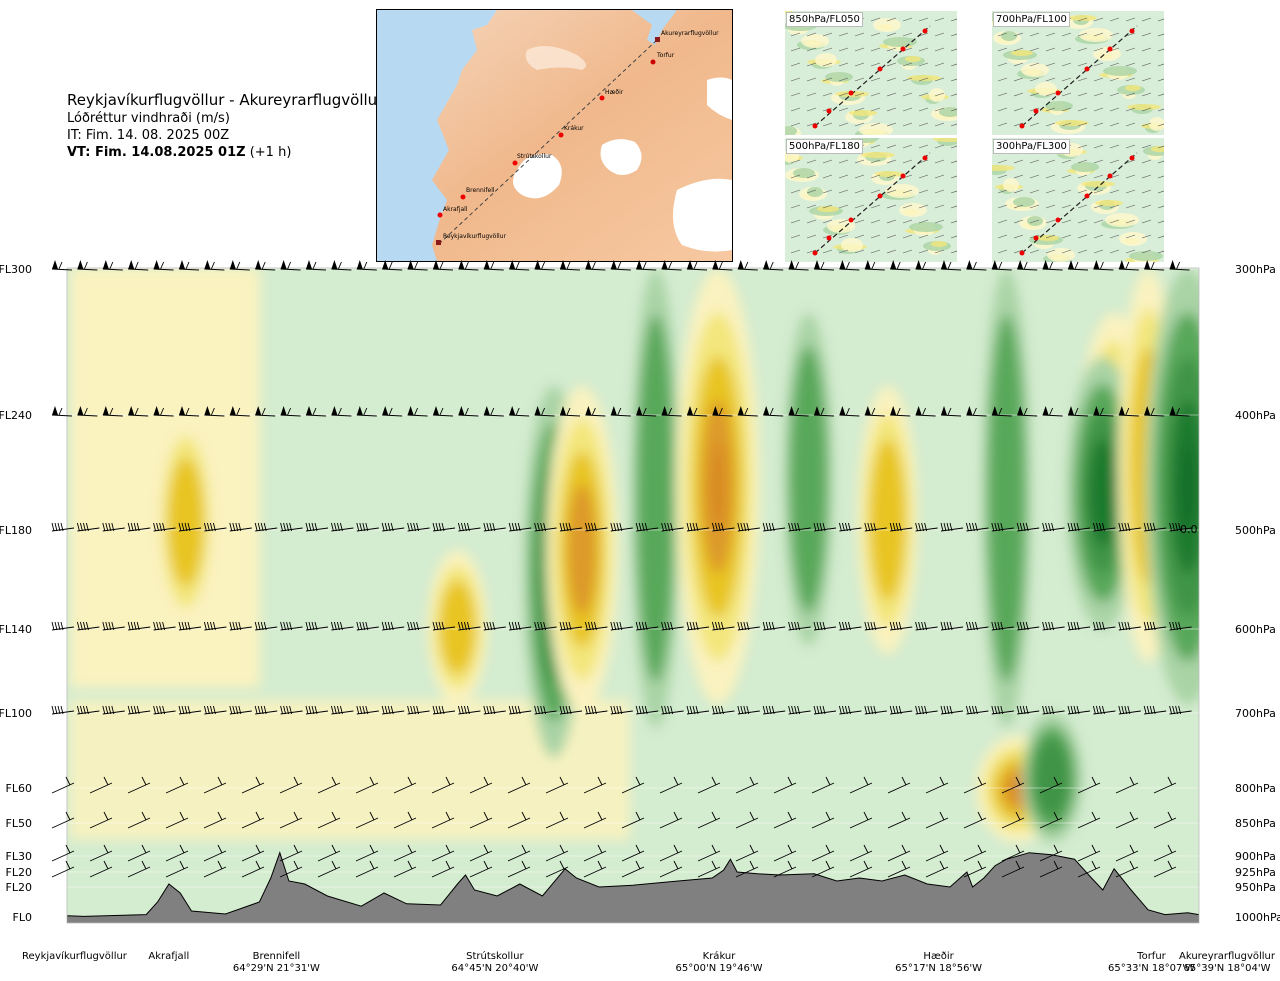 This screenshot has height=981, width=1280. I want to click on flight-level-label: FL240, so click(16, 415).